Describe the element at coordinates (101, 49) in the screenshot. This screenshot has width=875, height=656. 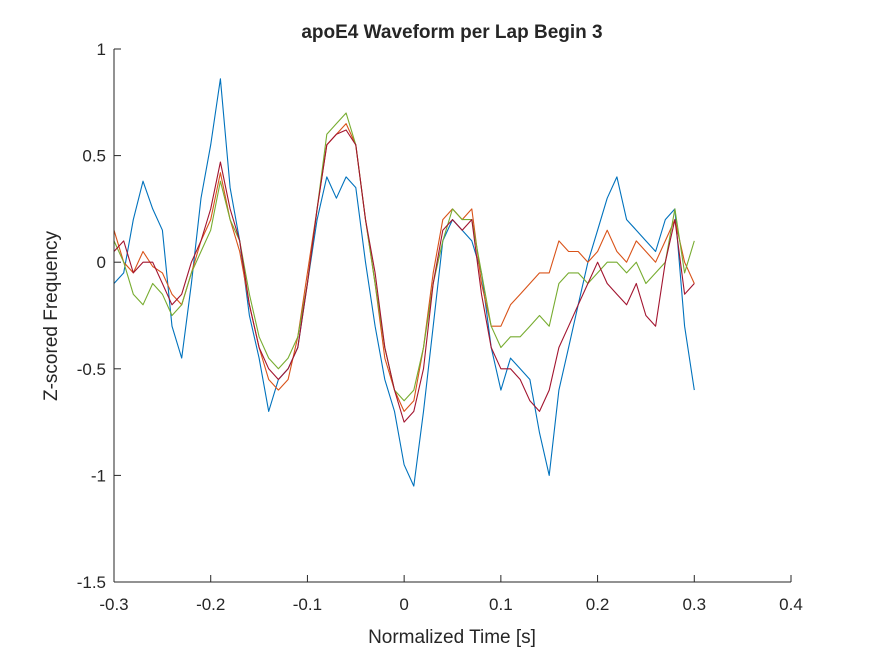
I see `y-tick-label: 1` at that location.